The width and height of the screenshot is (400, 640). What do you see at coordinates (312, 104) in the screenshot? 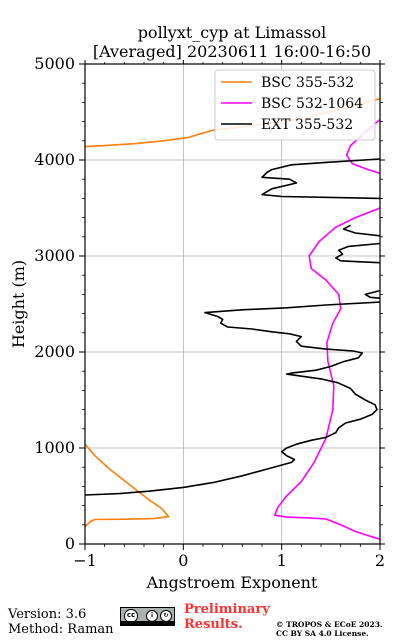
I see `legend-label: BSC 532-1064` at bounding box center [312, 104].